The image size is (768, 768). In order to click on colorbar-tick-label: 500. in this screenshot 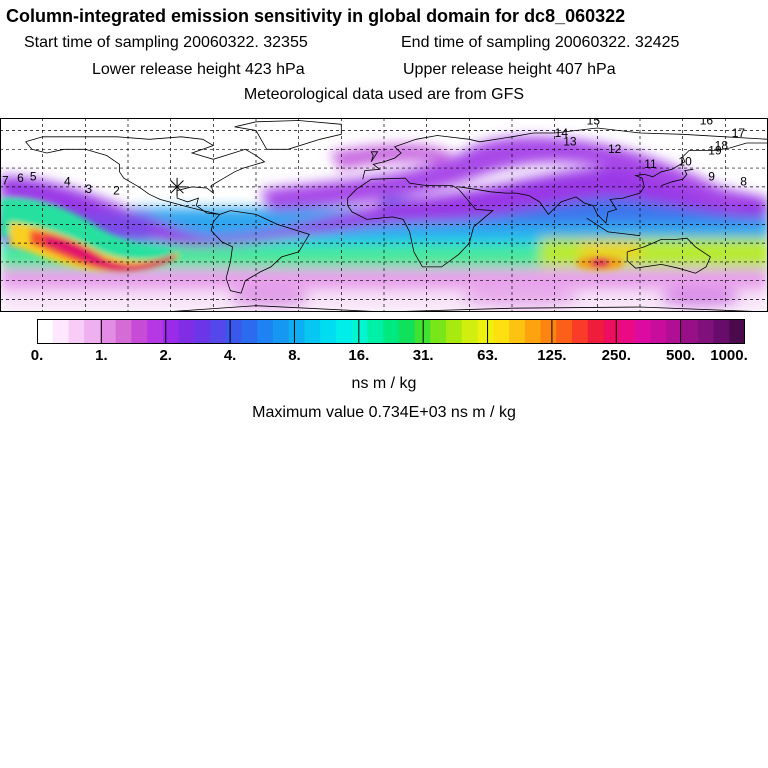, I will do `click(681, 355)`.